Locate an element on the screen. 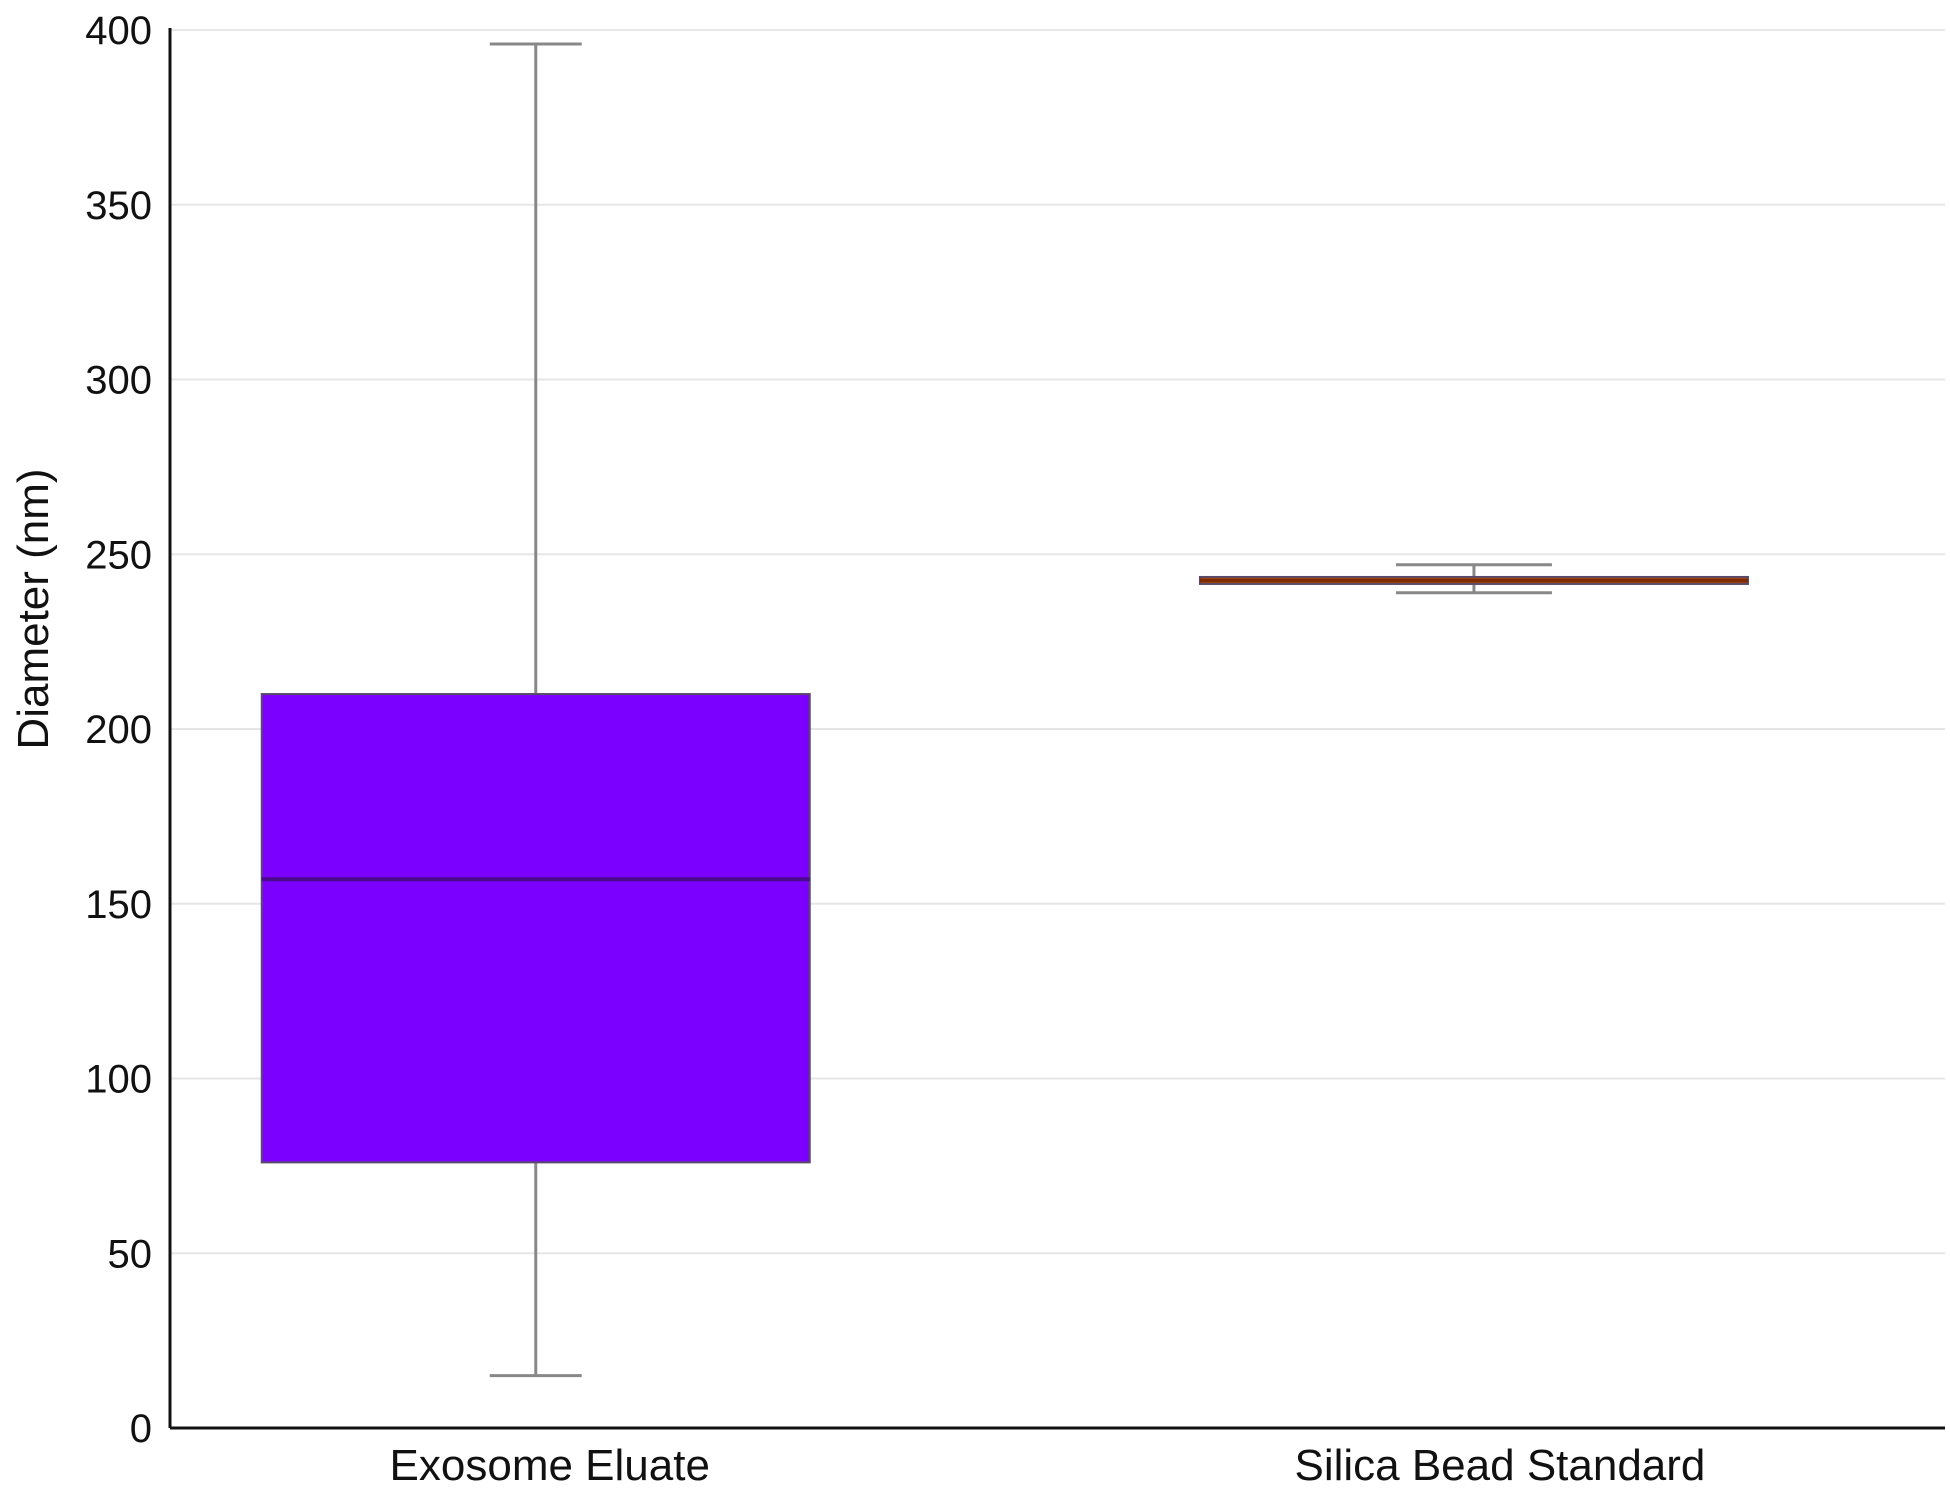 Image resolution: width=1950 pixels, height=1496 pixels. y-tick-label: 200 is located at coordinates (118, 730).